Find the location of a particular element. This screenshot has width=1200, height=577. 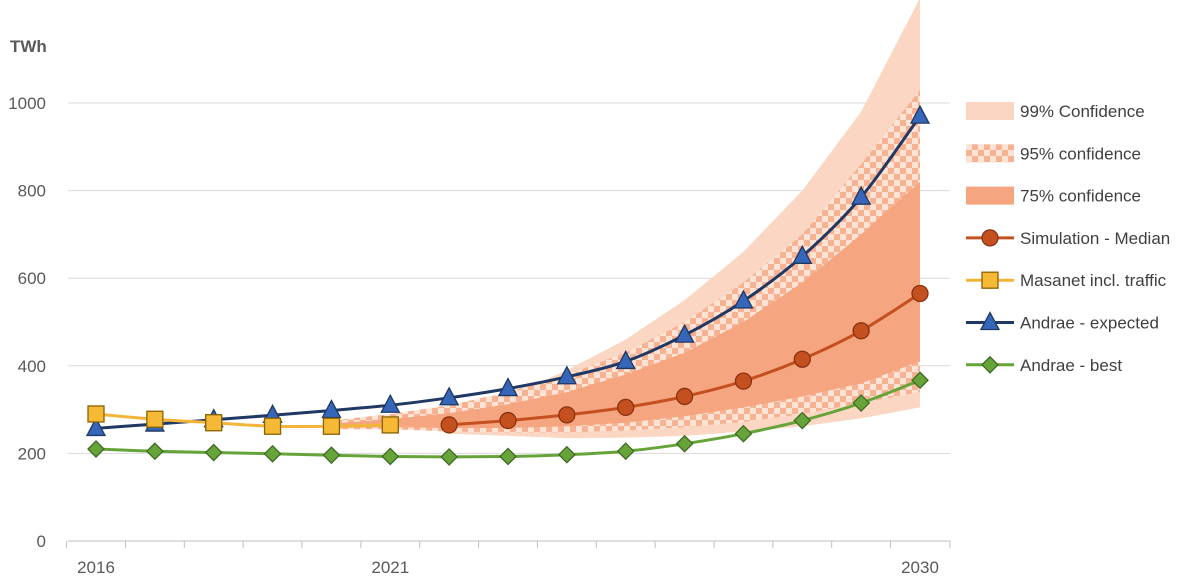

legend-label: 75% confidence is located at coordinates (1080, 196).